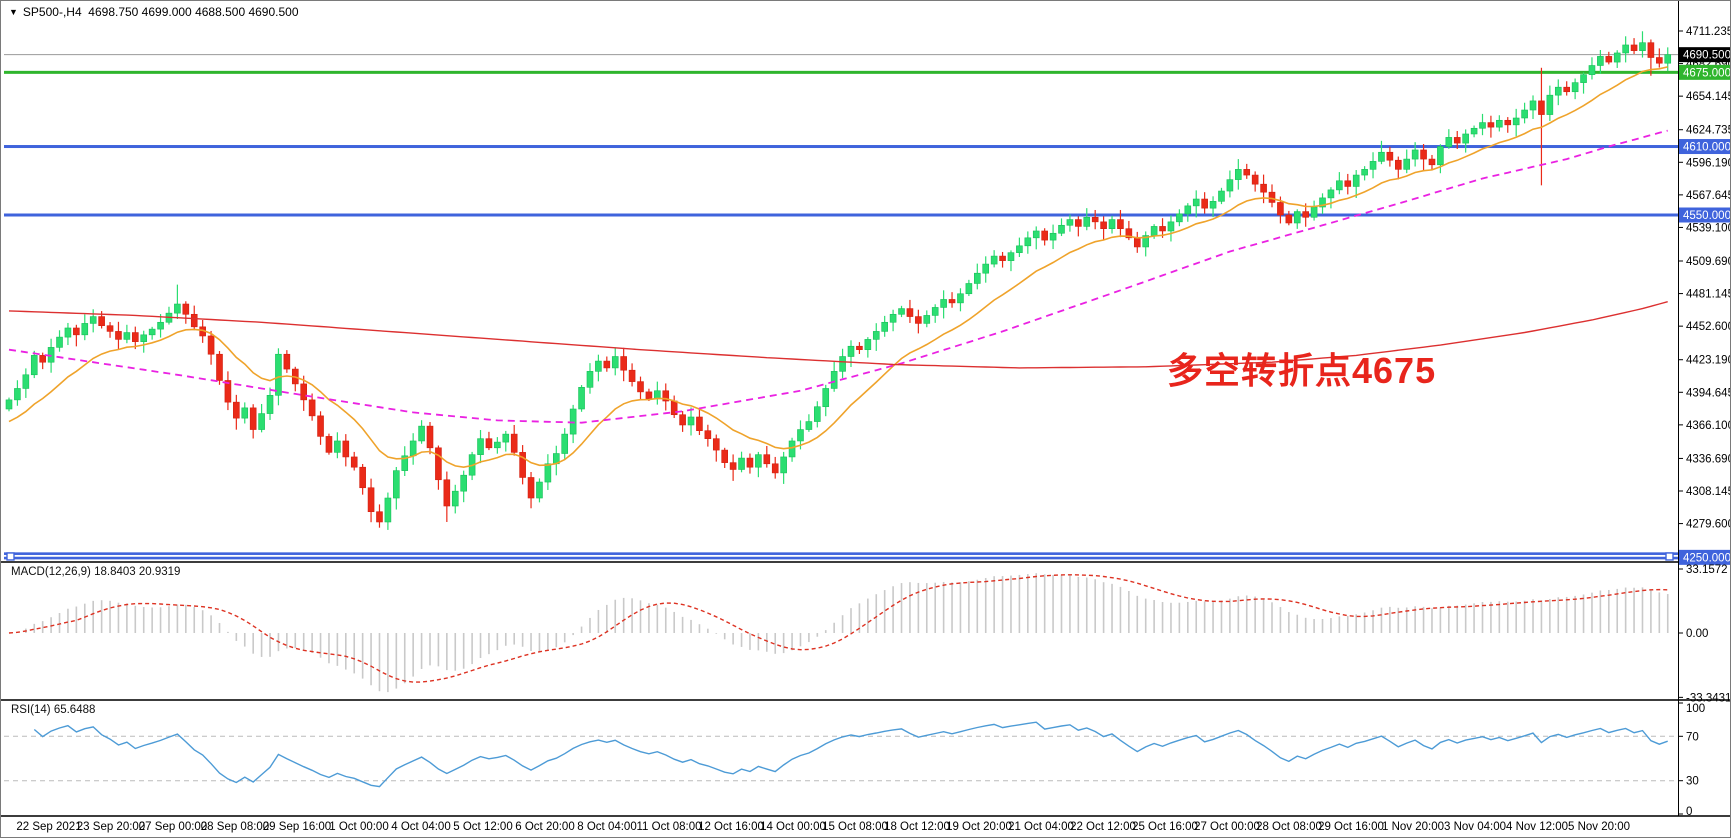 The width and height of the screenshot is (1731, 838). What do you see at coordinates (1707, 73) in the screenshot?
I see `price-badge-4675: 4675.000` at bounding box center [1707, 73].